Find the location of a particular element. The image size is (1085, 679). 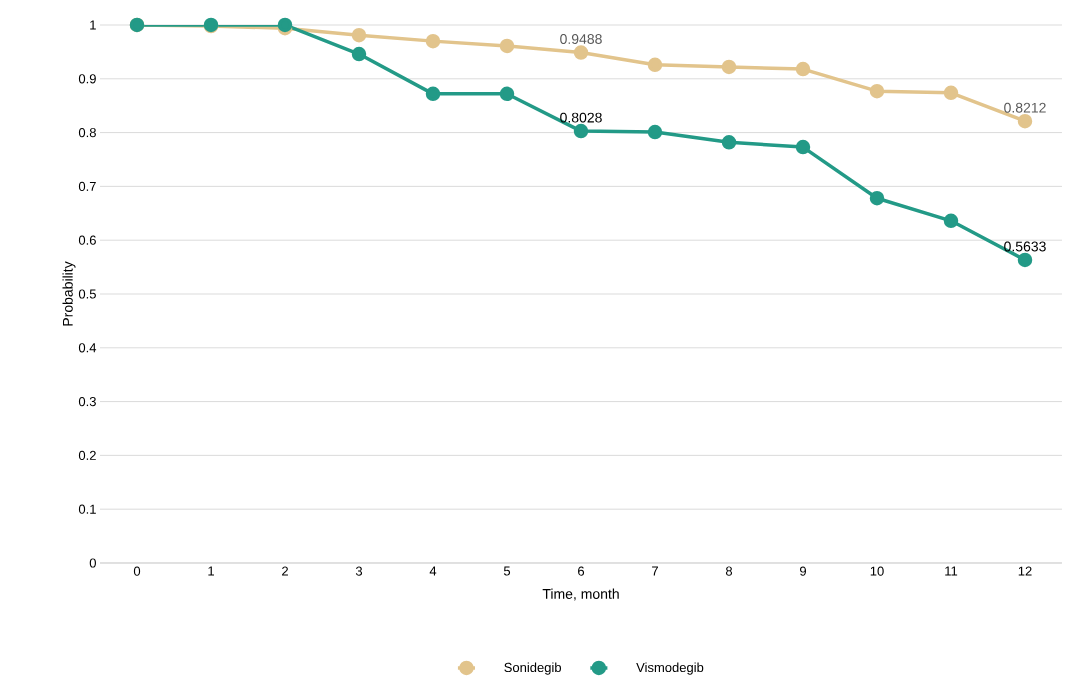

x-tick-label: 6 is located at coordinates (581, 571).